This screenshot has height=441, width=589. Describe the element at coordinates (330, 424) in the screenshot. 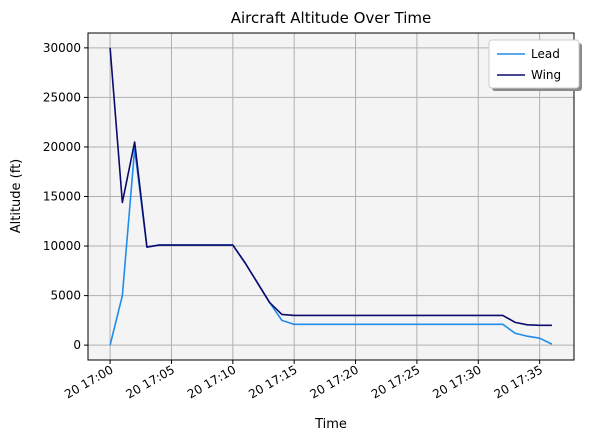

I see `x-axis-title: Time` at that location.